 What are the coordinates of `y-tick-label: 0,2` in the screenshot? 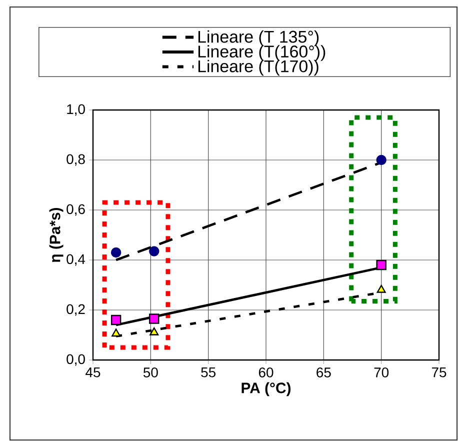 It's located at (75, 310).